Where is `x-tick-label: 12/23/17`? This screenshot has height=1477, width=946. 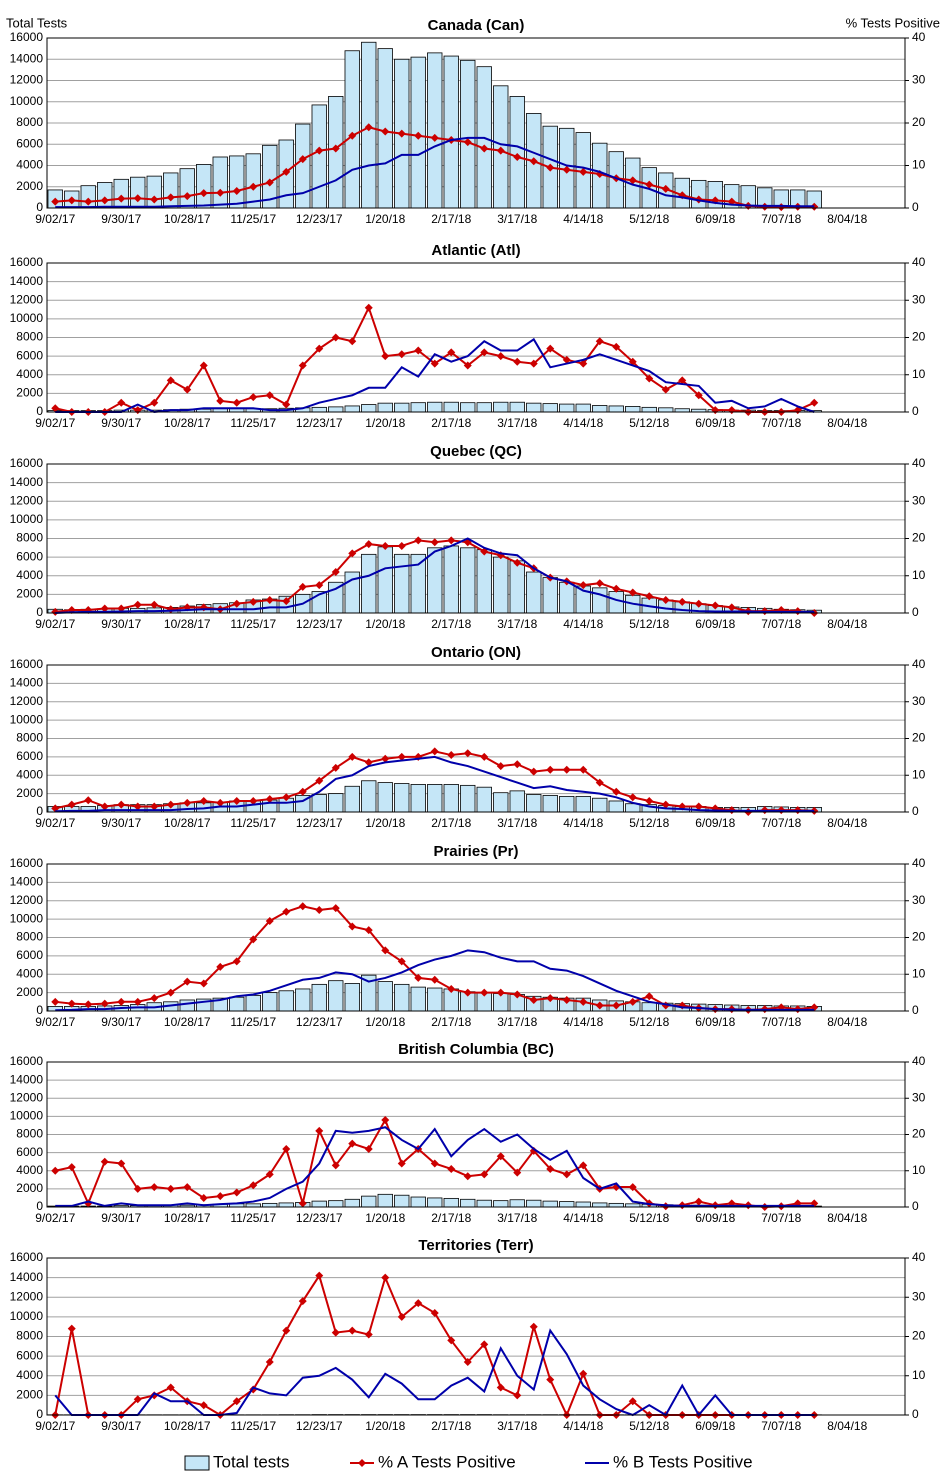
x-tick-label: 12/23/17 is located at coordinates (319, 219).